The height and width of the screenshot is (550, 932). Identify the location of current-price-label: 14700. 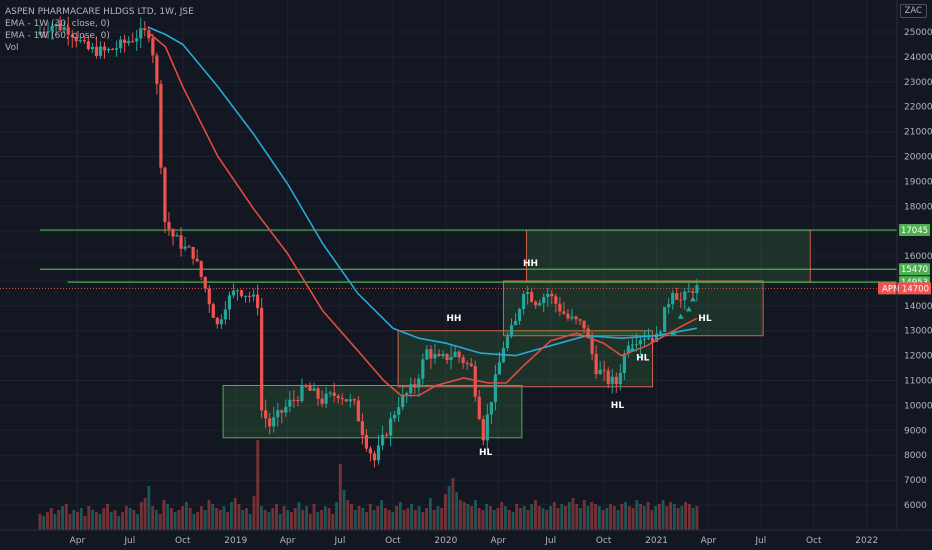
(915, 289).